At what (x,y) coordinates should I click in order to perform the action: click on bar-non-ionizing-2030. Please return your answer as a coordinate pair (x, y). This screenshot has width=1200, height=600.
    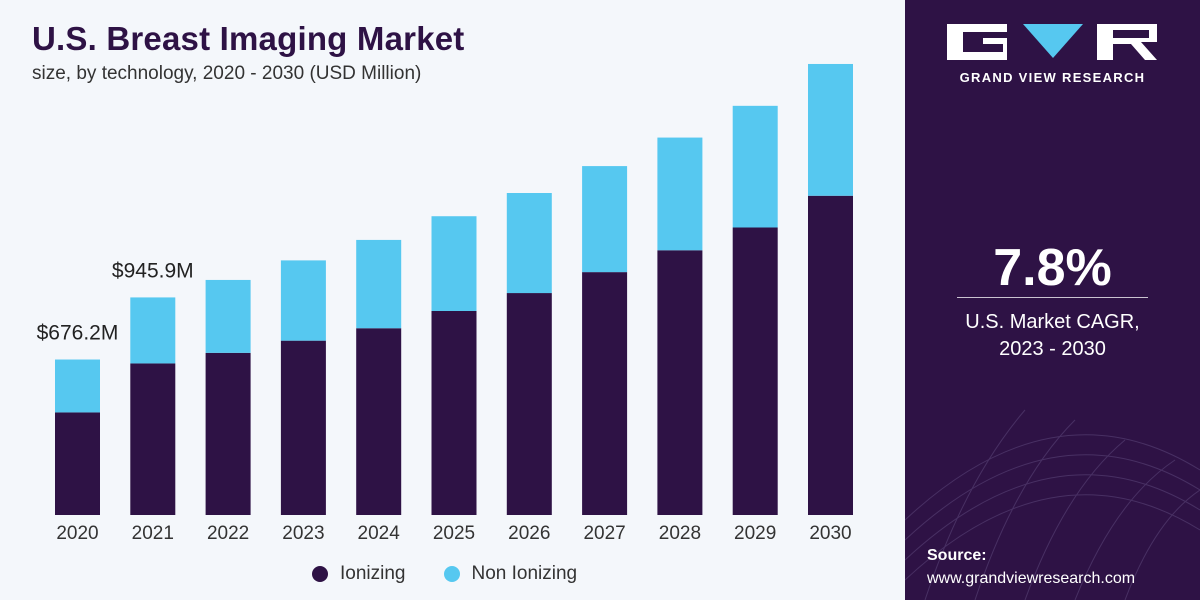
    Looking at the image, I should click on (830, 129).